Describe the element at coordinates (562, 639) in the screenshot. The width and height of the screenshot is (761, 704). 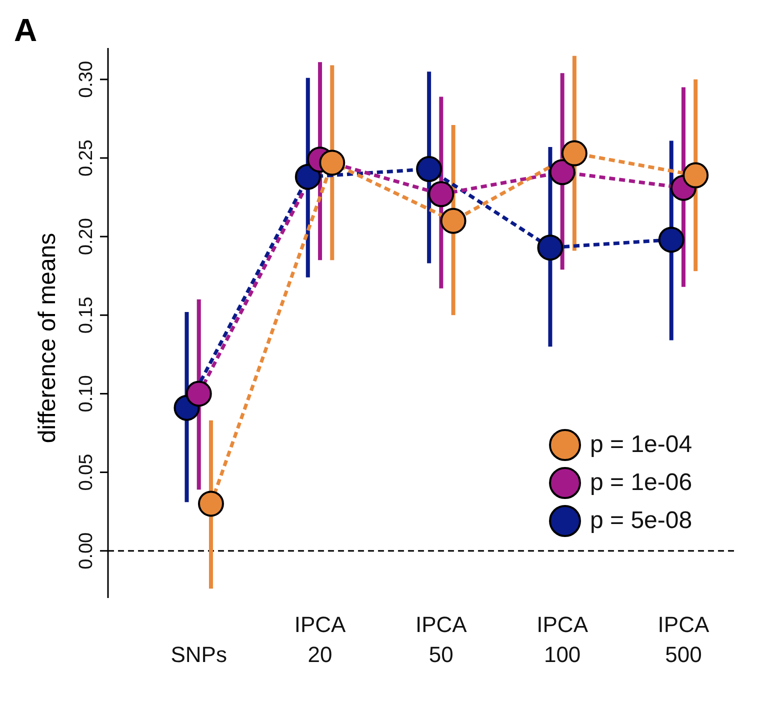
I see `x-tick-label: IPCA 100` at that location.